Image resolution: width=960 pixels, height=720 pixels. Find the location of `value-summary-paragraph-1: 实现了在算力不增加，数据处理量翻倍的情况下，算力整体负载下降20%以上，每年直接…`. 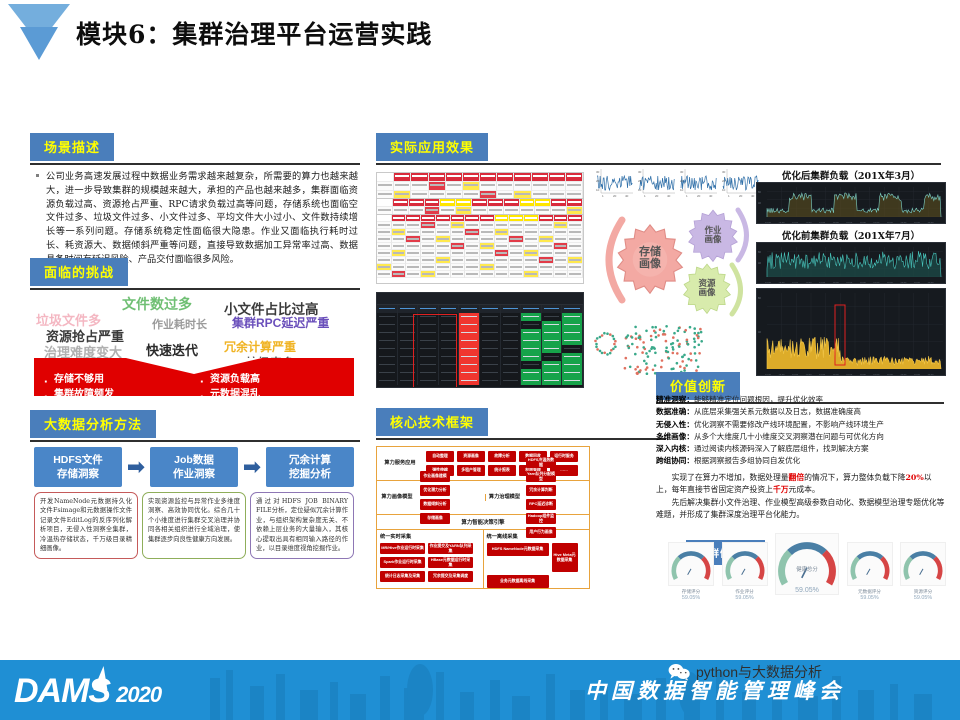

value-summary-paragraph-1: 实现了在算力不增加，数据处理量翻倍的情况下，算力整体负载下降20%以上，每年直接… is located at coordinates (801, 484).